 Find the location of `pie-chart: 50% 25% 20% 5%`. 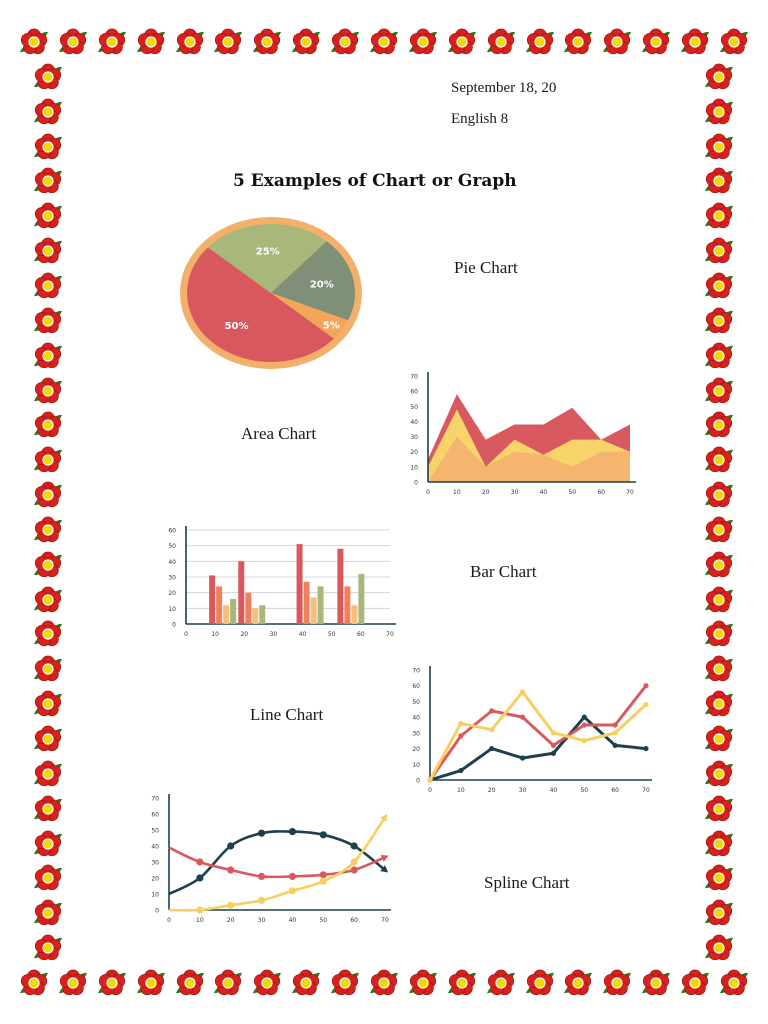

pie-chart: 50% 25% 20% 5% is located at coordinates (271, 293).